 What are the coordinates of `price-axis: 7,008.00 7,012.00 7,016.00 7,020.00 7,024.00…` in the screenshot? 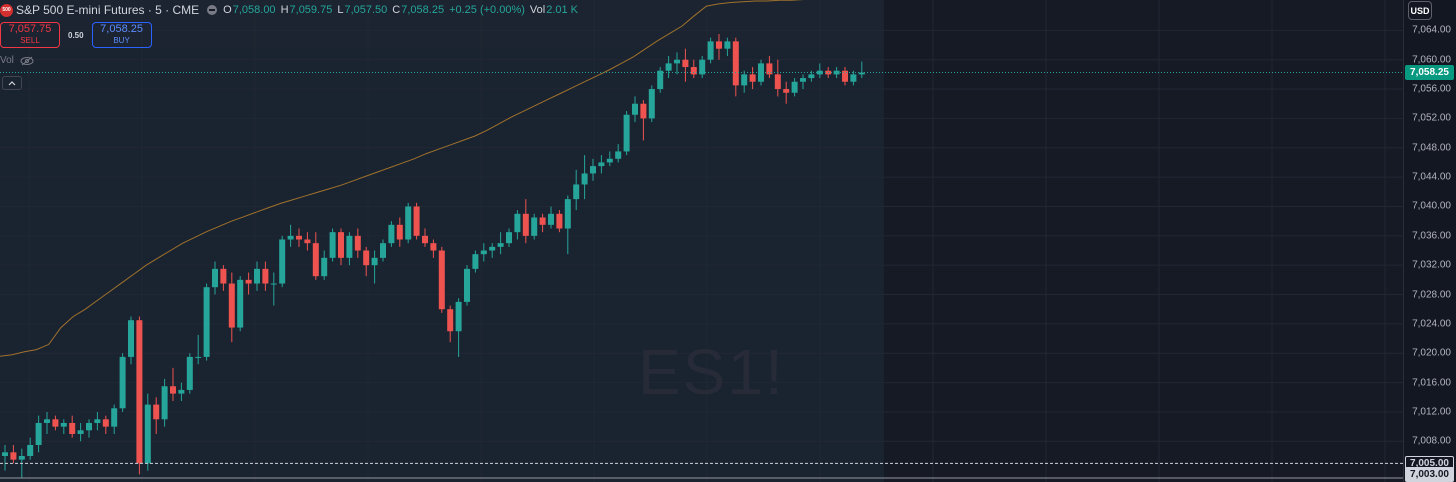 It's located at (1429, 241).